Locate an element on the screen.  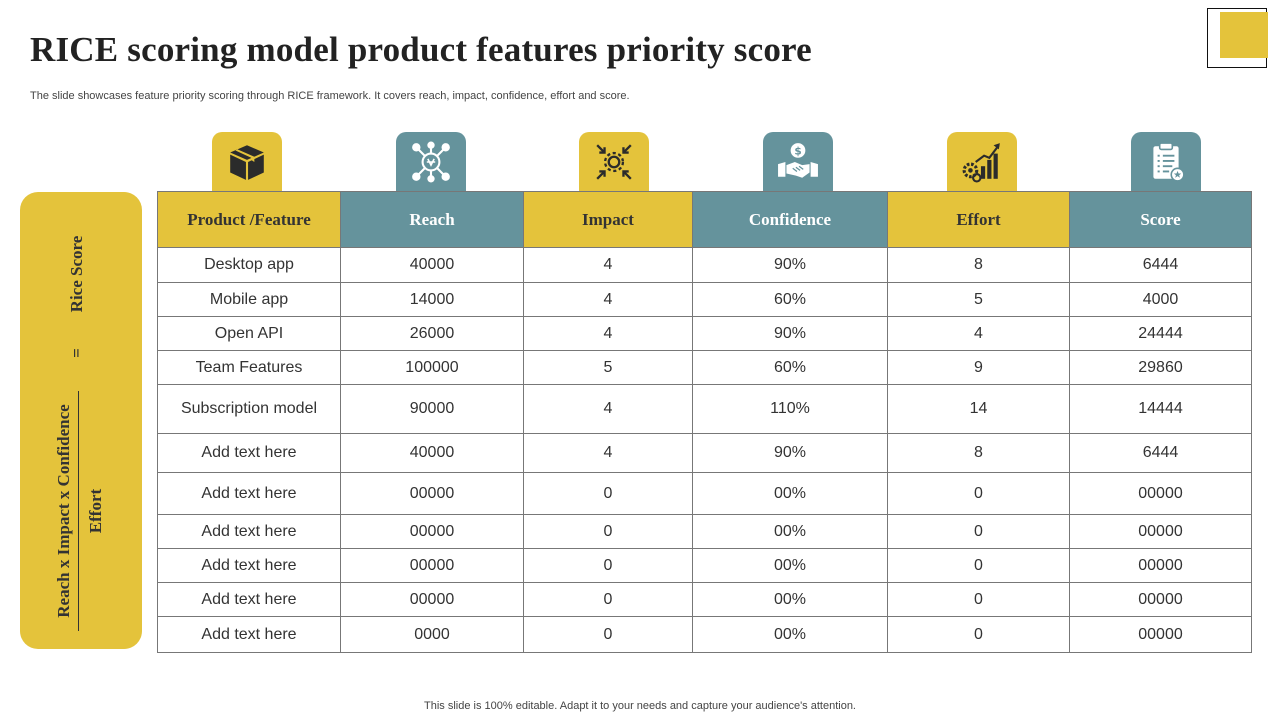
header-product-feature: Product /Feature is located at coordinates (249, 219).